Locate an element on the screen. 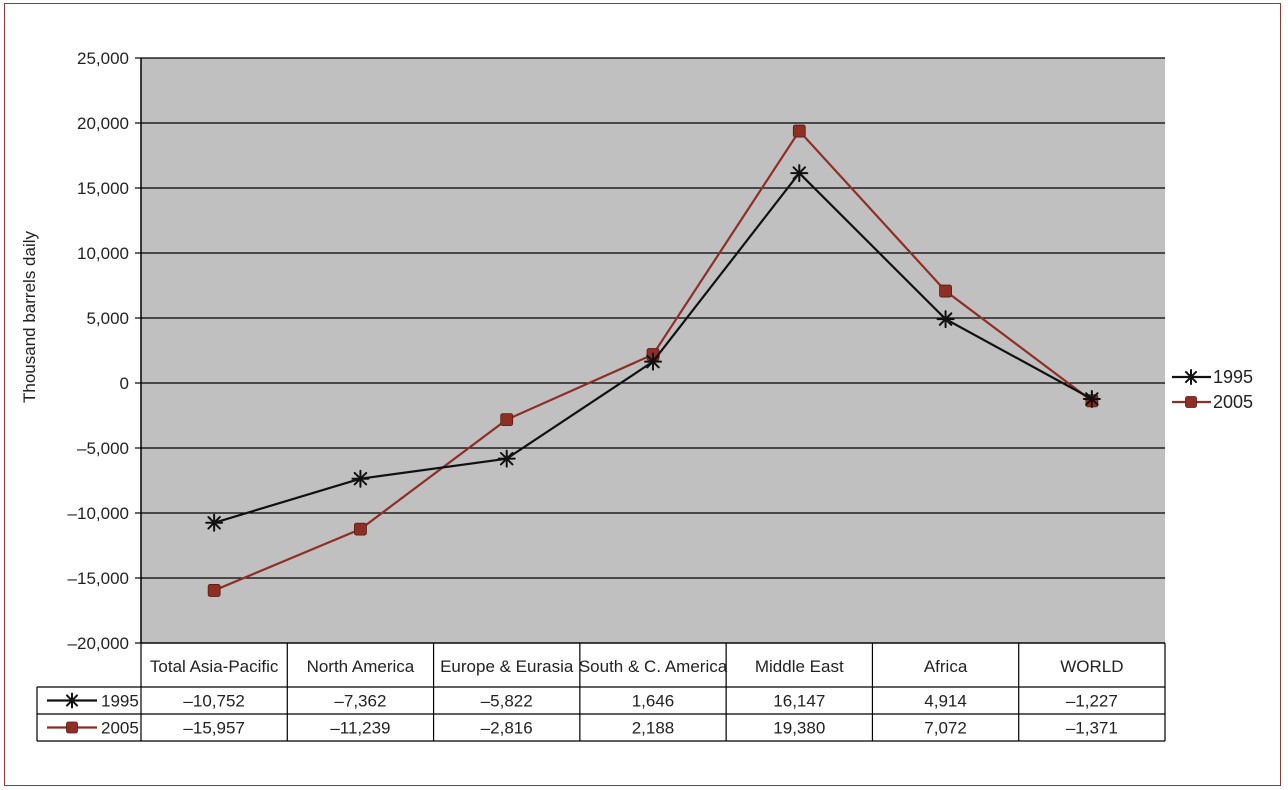  table-value-2005-north-america: –11,239 is located at coordinates (360, 728).